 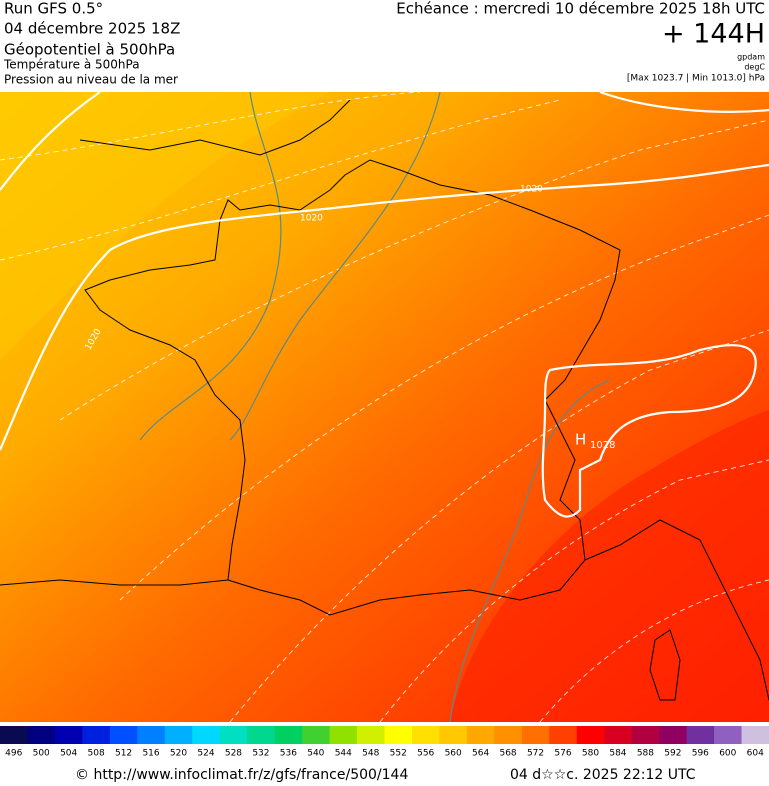 I want to click on run-date: 04 décembre 2025 18Z, so click(x=92, y=29).